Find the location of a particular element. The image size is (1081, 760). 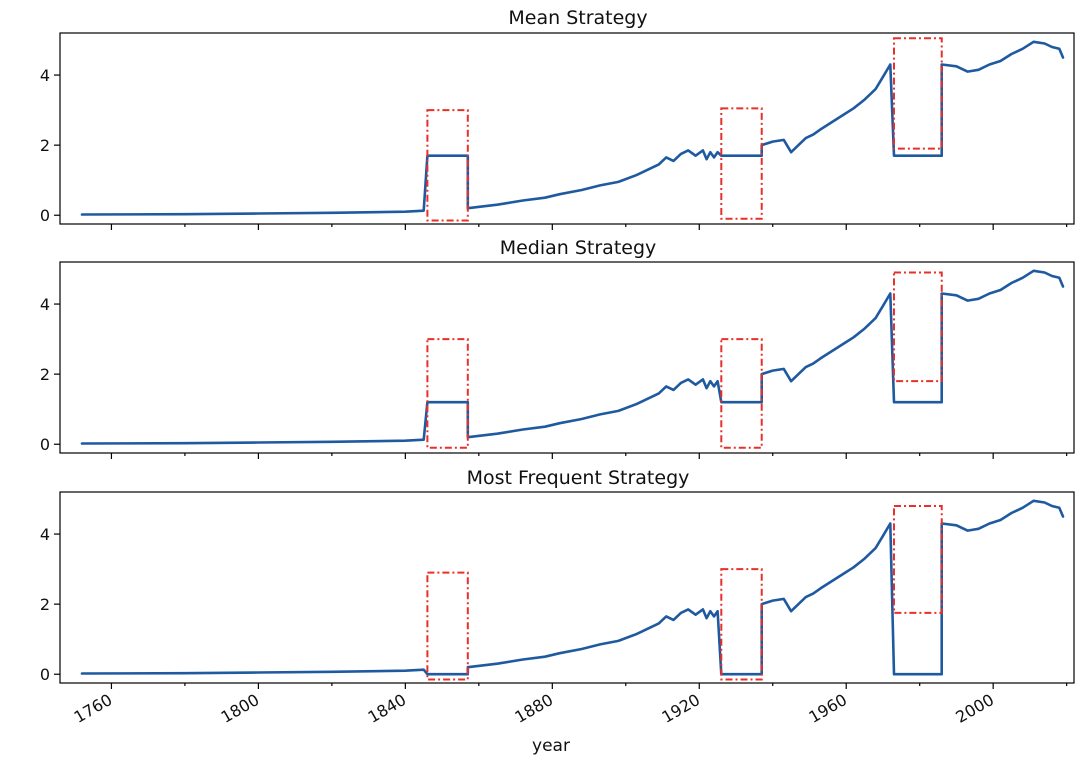

x-axis-label: year is located at coordinates (551, 746).